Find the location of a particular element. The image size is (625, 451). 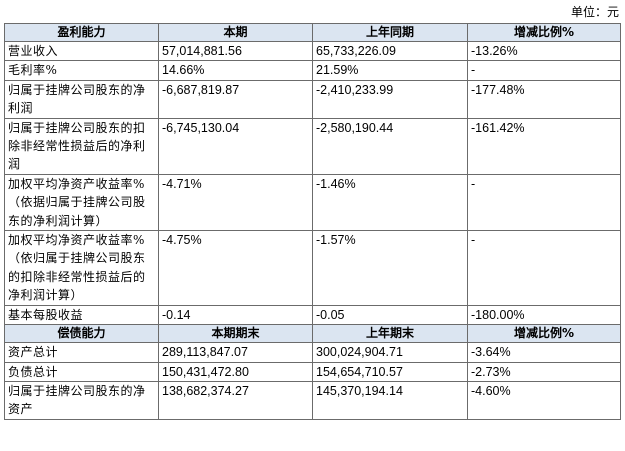

row-label: 营业收入 is located at coordinates (81, 51).